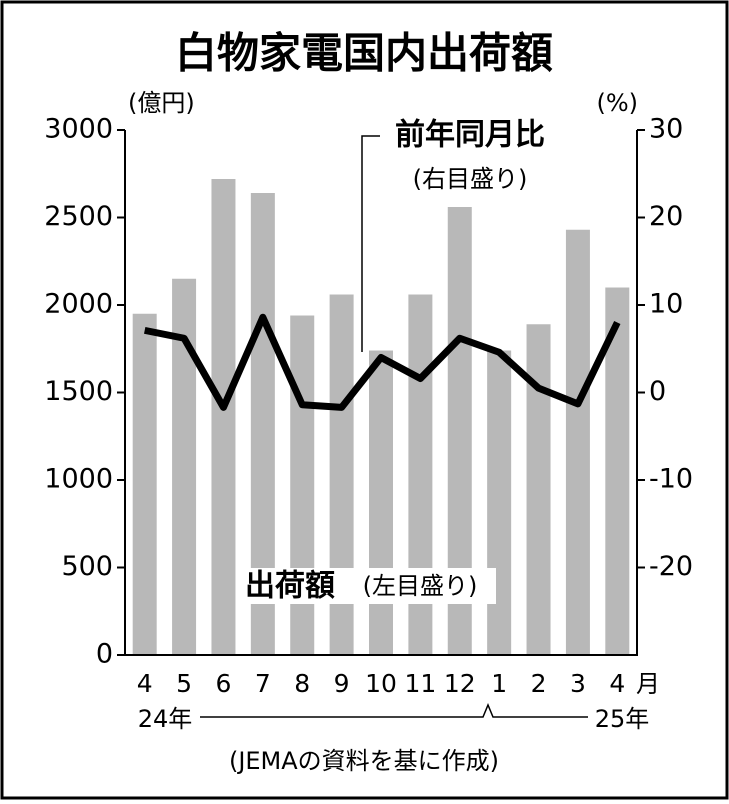 This screenshot has height=804, width=729. What do you see at coordinates (648, 684) in the screenshot?
I see `x-unit: 月` at bounding box center [648, 684].